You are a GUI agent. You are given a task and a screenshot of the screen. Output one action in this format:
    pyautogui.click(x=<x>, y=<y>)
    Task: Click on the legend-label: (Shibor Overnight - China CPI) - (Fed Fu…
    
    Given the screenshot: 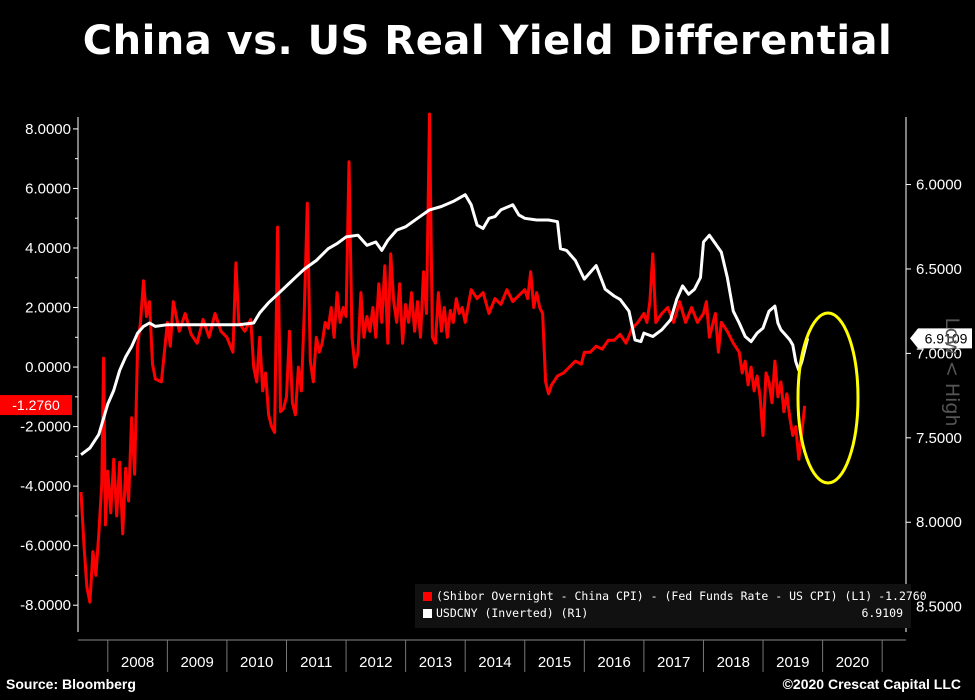 What is the action you would take?
    pyautogui.click(x=654, y=596)
    